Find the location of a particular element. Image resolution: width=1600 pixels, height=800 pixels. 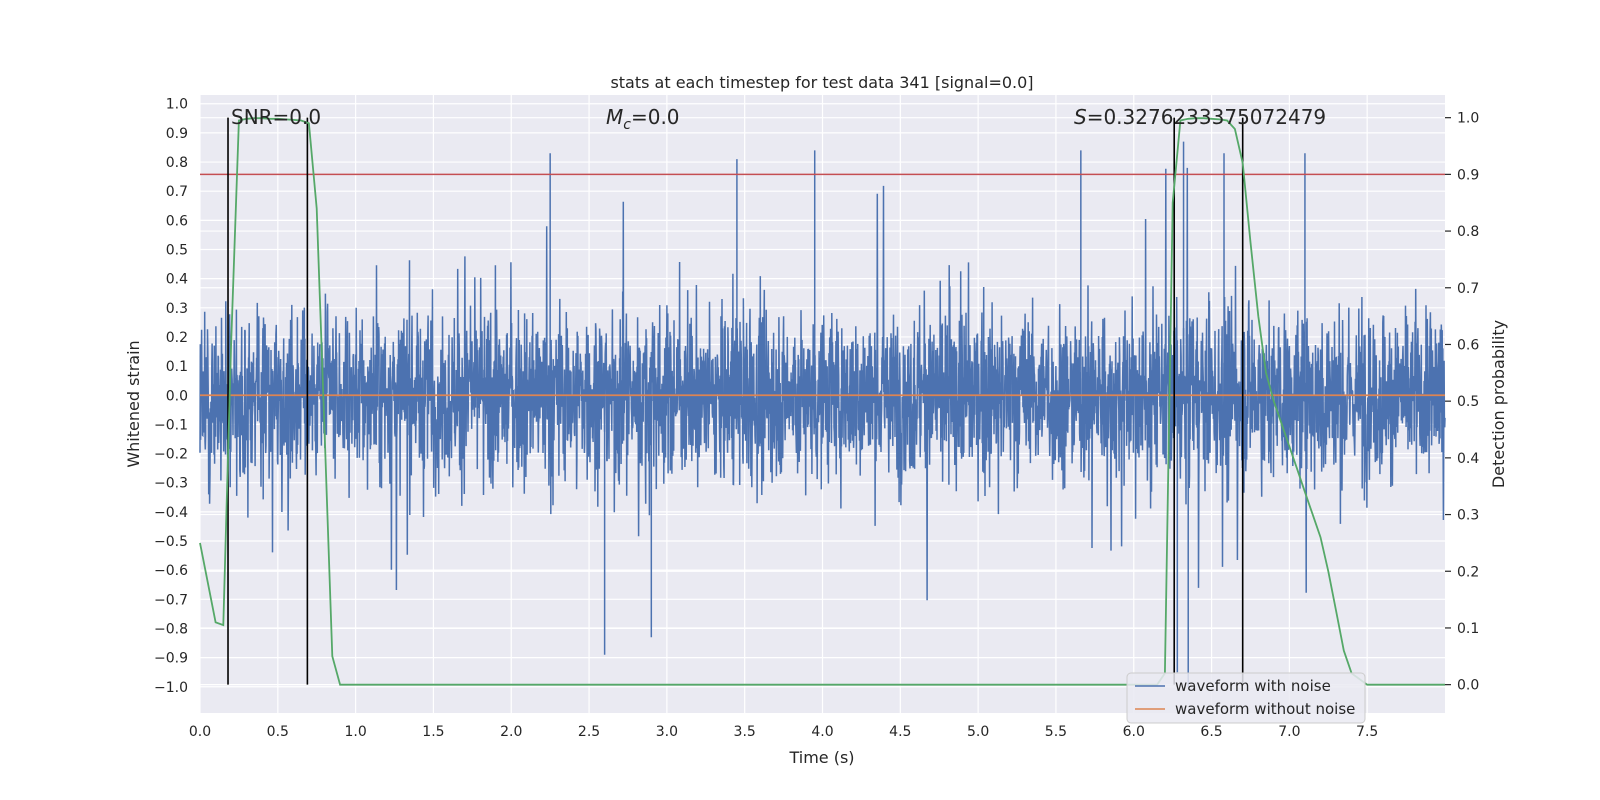

y-tick-label: −0.5 is located at coordinates (171, 542).